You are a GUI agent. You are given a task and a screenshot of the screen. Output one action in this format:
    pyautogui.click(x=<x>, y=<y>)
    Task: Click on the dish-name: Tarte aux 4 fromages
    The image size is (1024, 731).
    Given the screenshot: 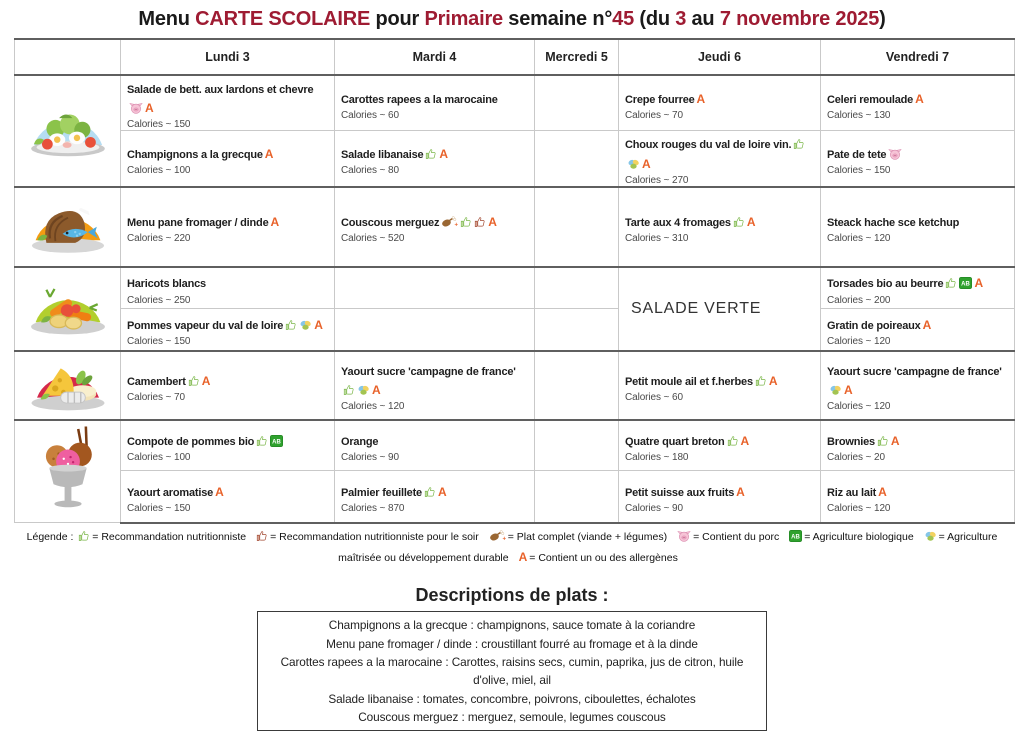 What is the action you would take?
    pyautogui.click(x=678, y=223)
    